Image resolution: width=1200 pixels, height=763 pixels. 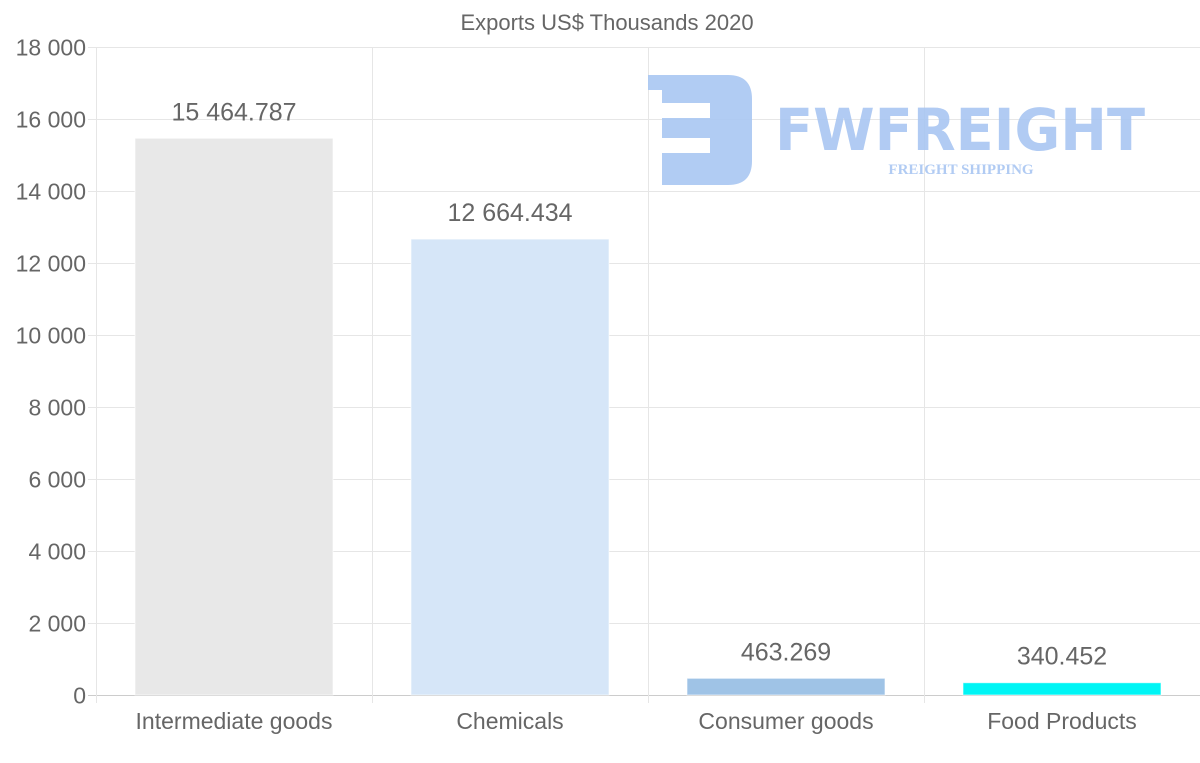 I want to click on data-label: 340.452, so click(x=1062, y=657).